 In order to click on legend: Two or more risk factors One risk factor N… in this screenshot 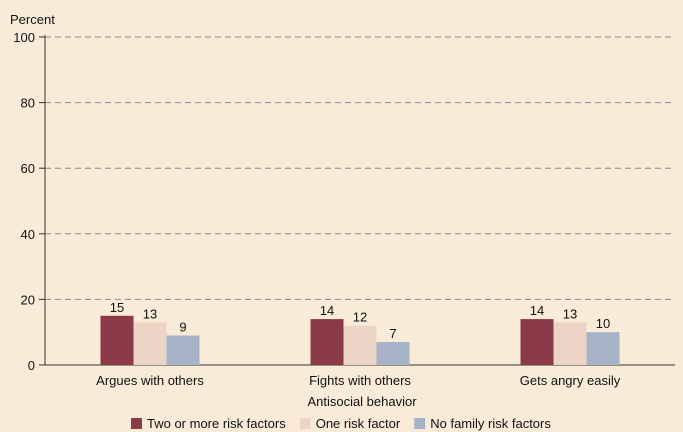, I will do `click(341, 423)`.